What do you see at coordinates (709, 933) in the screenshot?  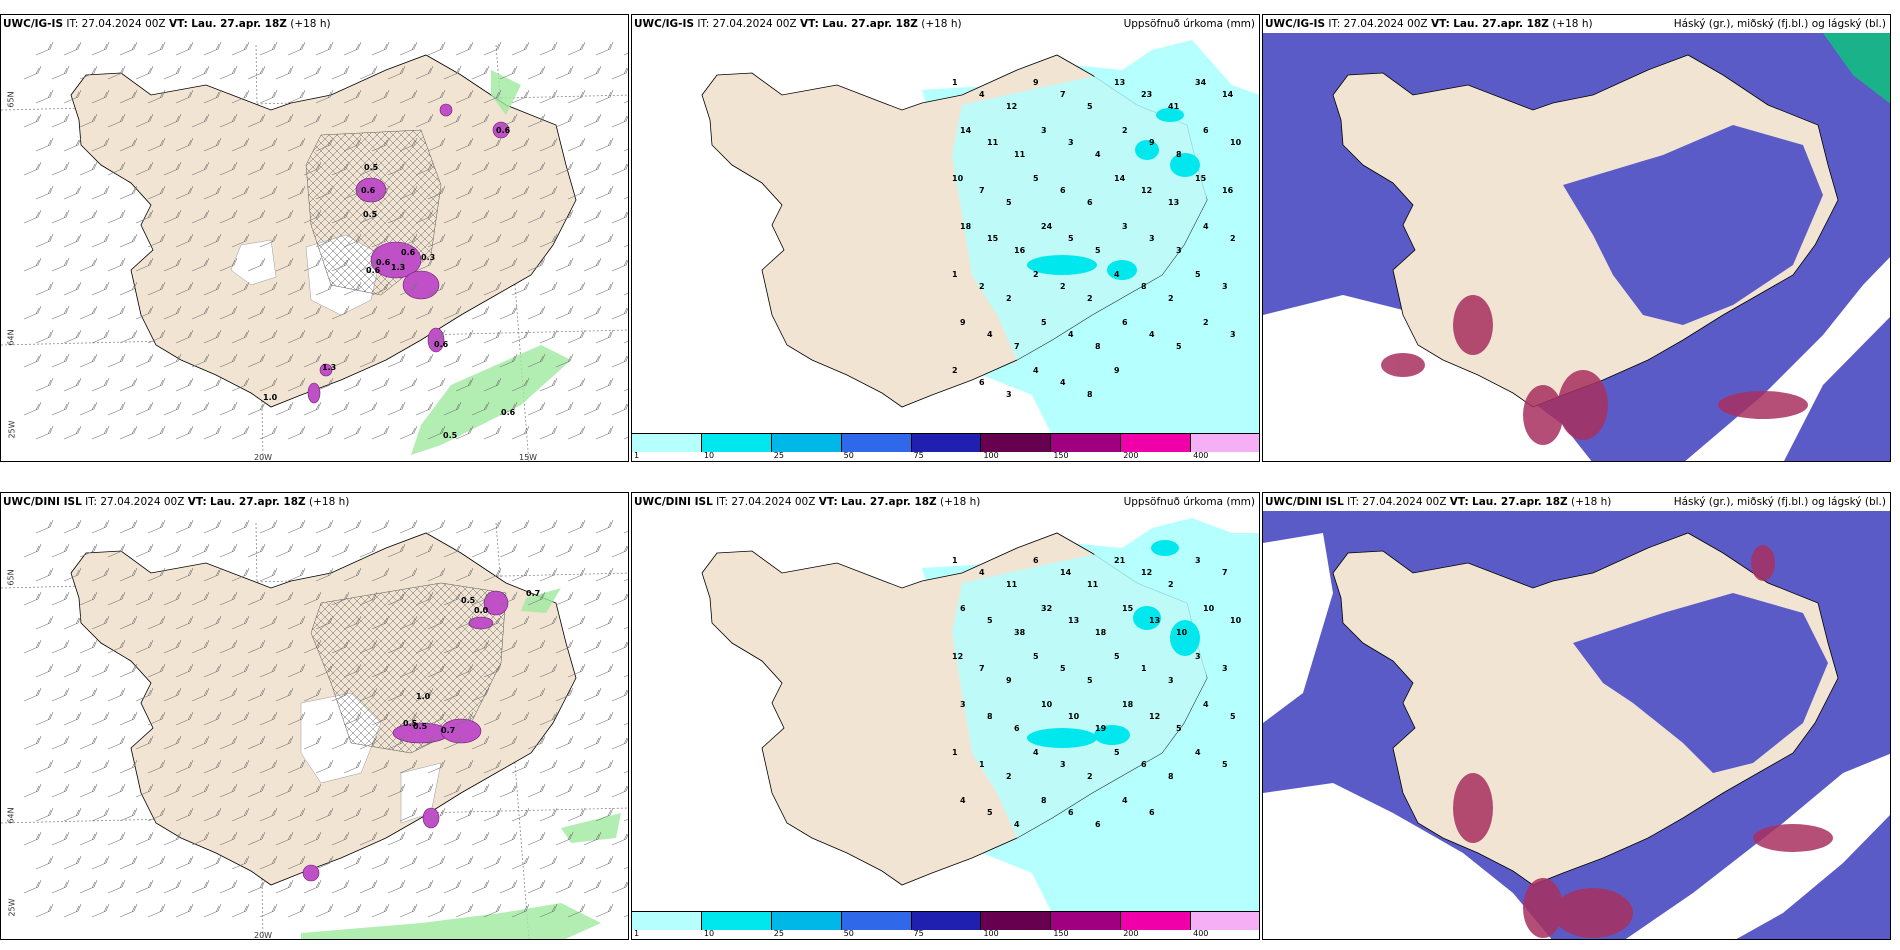 I see `colorbar-tick-label: 10` at bounding box center [709, 933].